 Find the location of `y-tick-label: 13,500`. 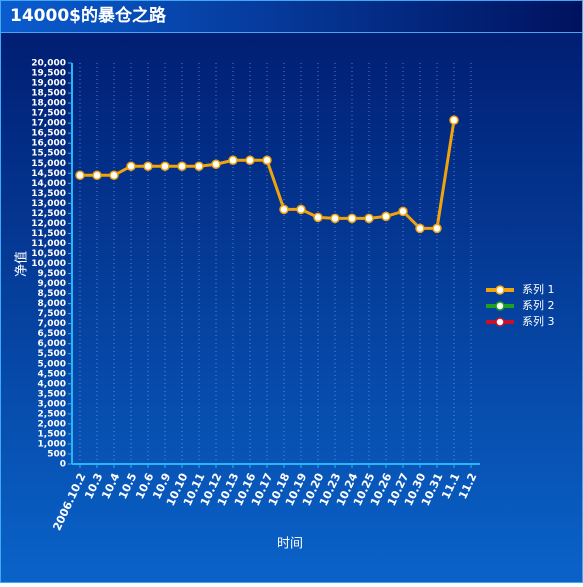

y-tick-label: 13,500 is located at coordinates (48, 194).